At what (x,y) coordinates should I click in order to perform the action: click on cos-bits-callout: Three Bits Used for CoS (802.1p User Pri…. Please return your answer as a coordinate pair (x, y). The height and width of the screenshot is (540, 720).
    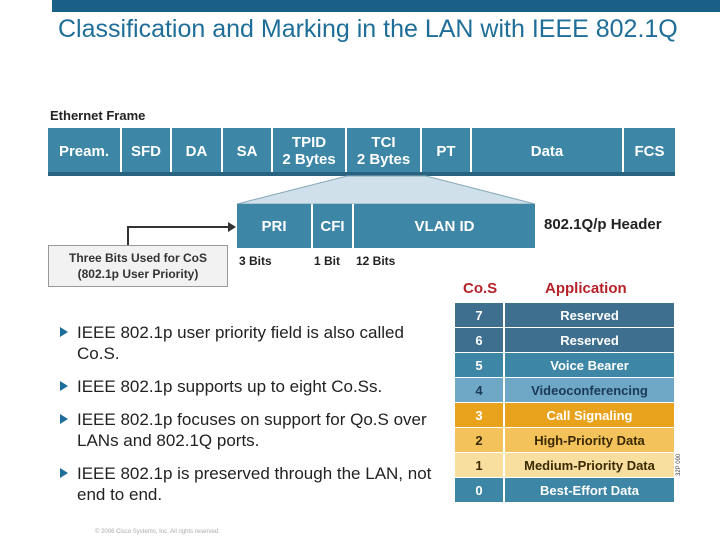
    Looking at the image, I should click on (138, 266).